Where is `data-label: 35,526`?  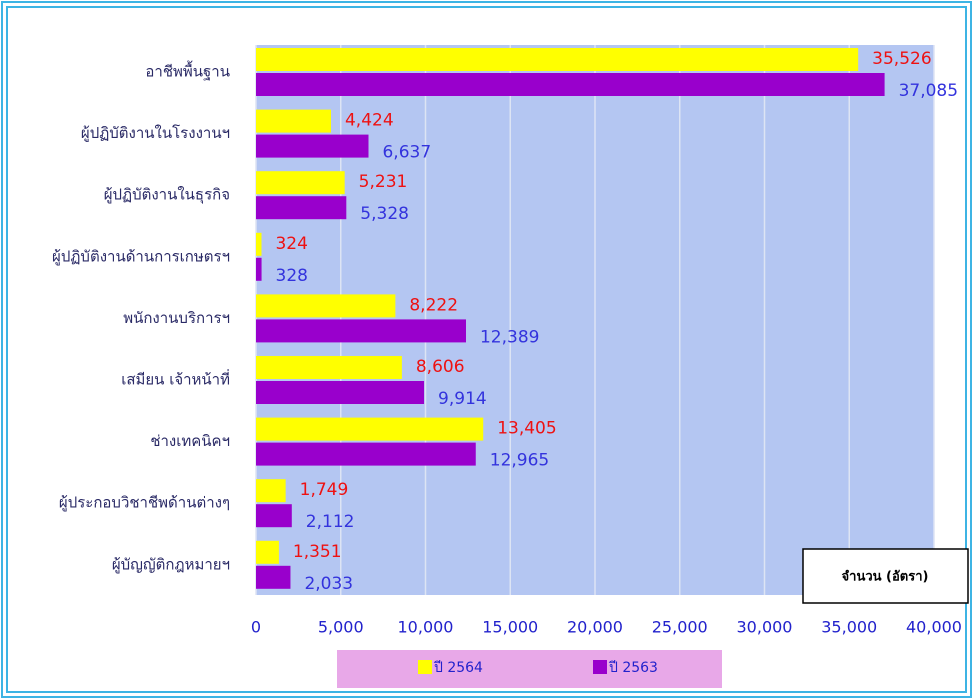
data-label: 35,526 is located at coordinates (901, 59).